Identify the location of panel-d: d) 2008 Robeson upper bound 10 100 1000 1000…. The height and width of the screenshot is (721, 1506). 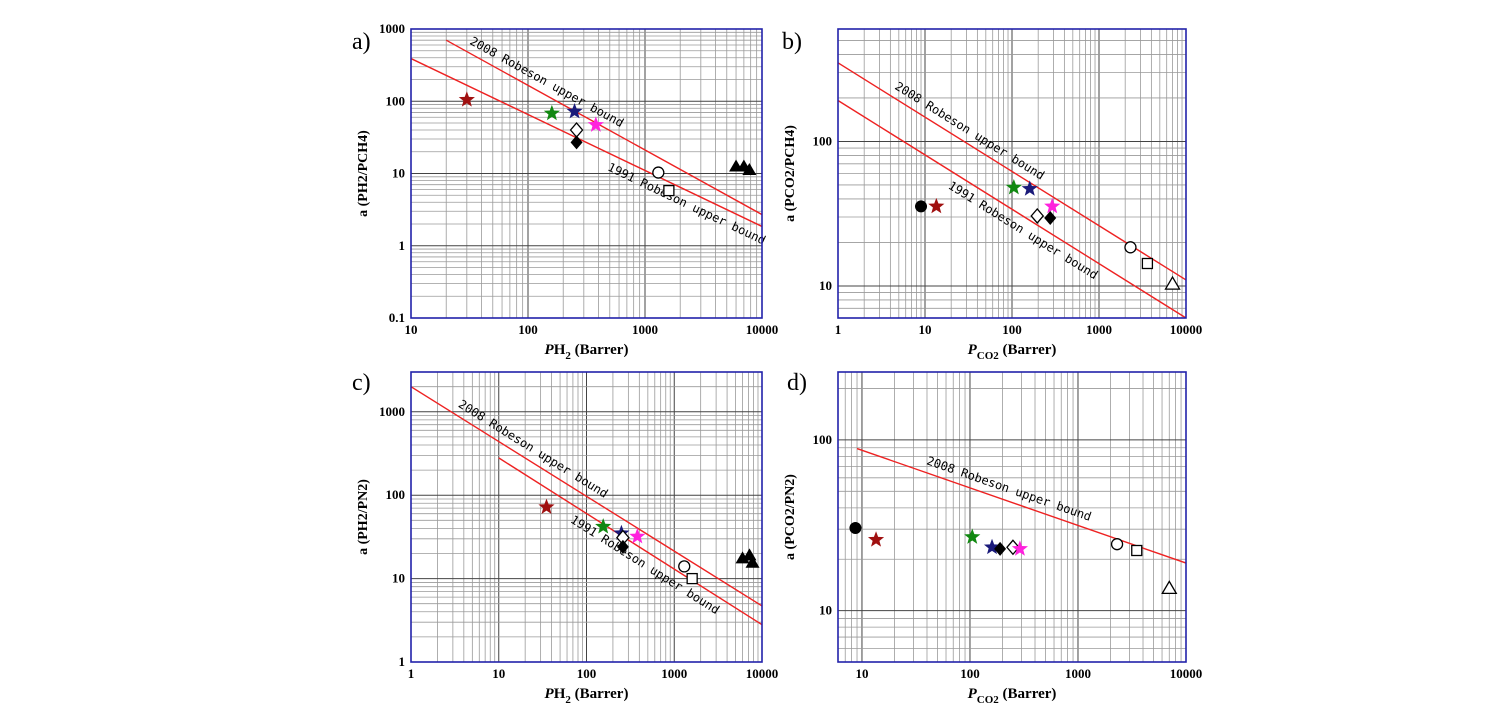
(992, 538).